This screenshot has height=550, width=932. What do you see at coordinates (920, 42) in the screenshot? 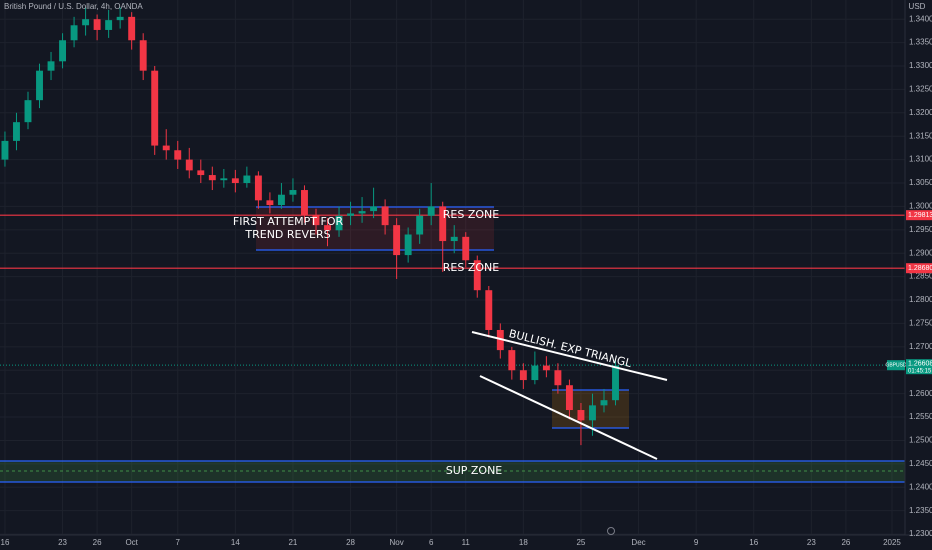
I see `y-tick-label: 1.33500` at bounding box center [920, 42].